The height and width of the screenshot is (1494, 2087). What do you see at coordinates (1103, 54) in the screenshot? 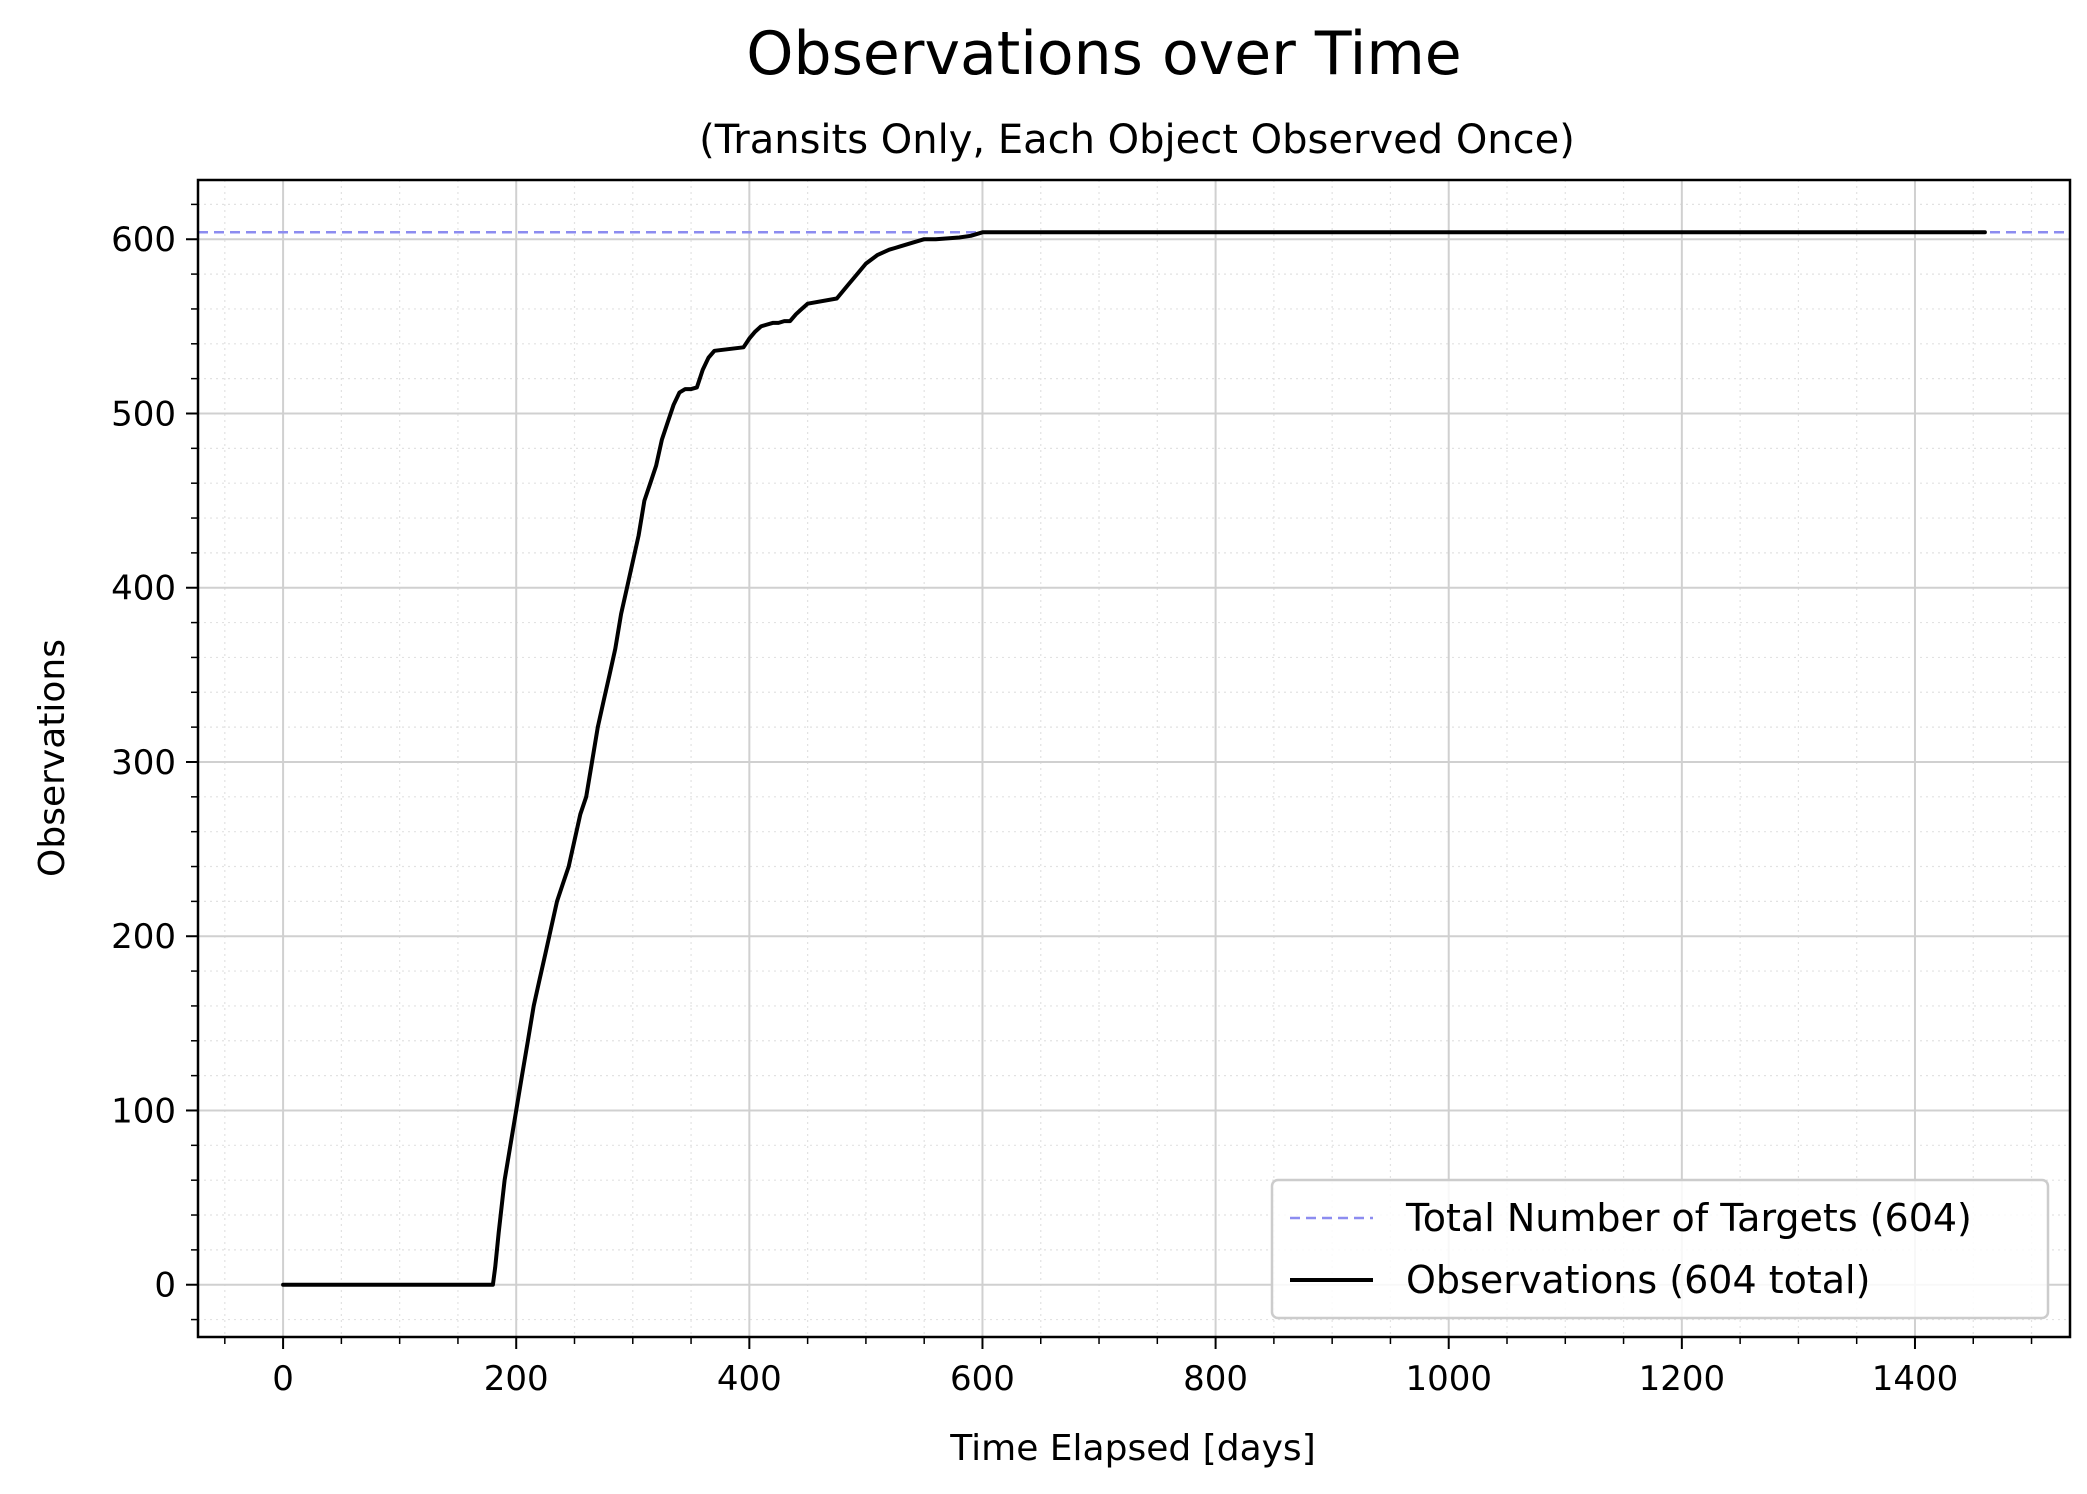
I see `chart-title: Observations over Time` at bounding box center [1103, 54].